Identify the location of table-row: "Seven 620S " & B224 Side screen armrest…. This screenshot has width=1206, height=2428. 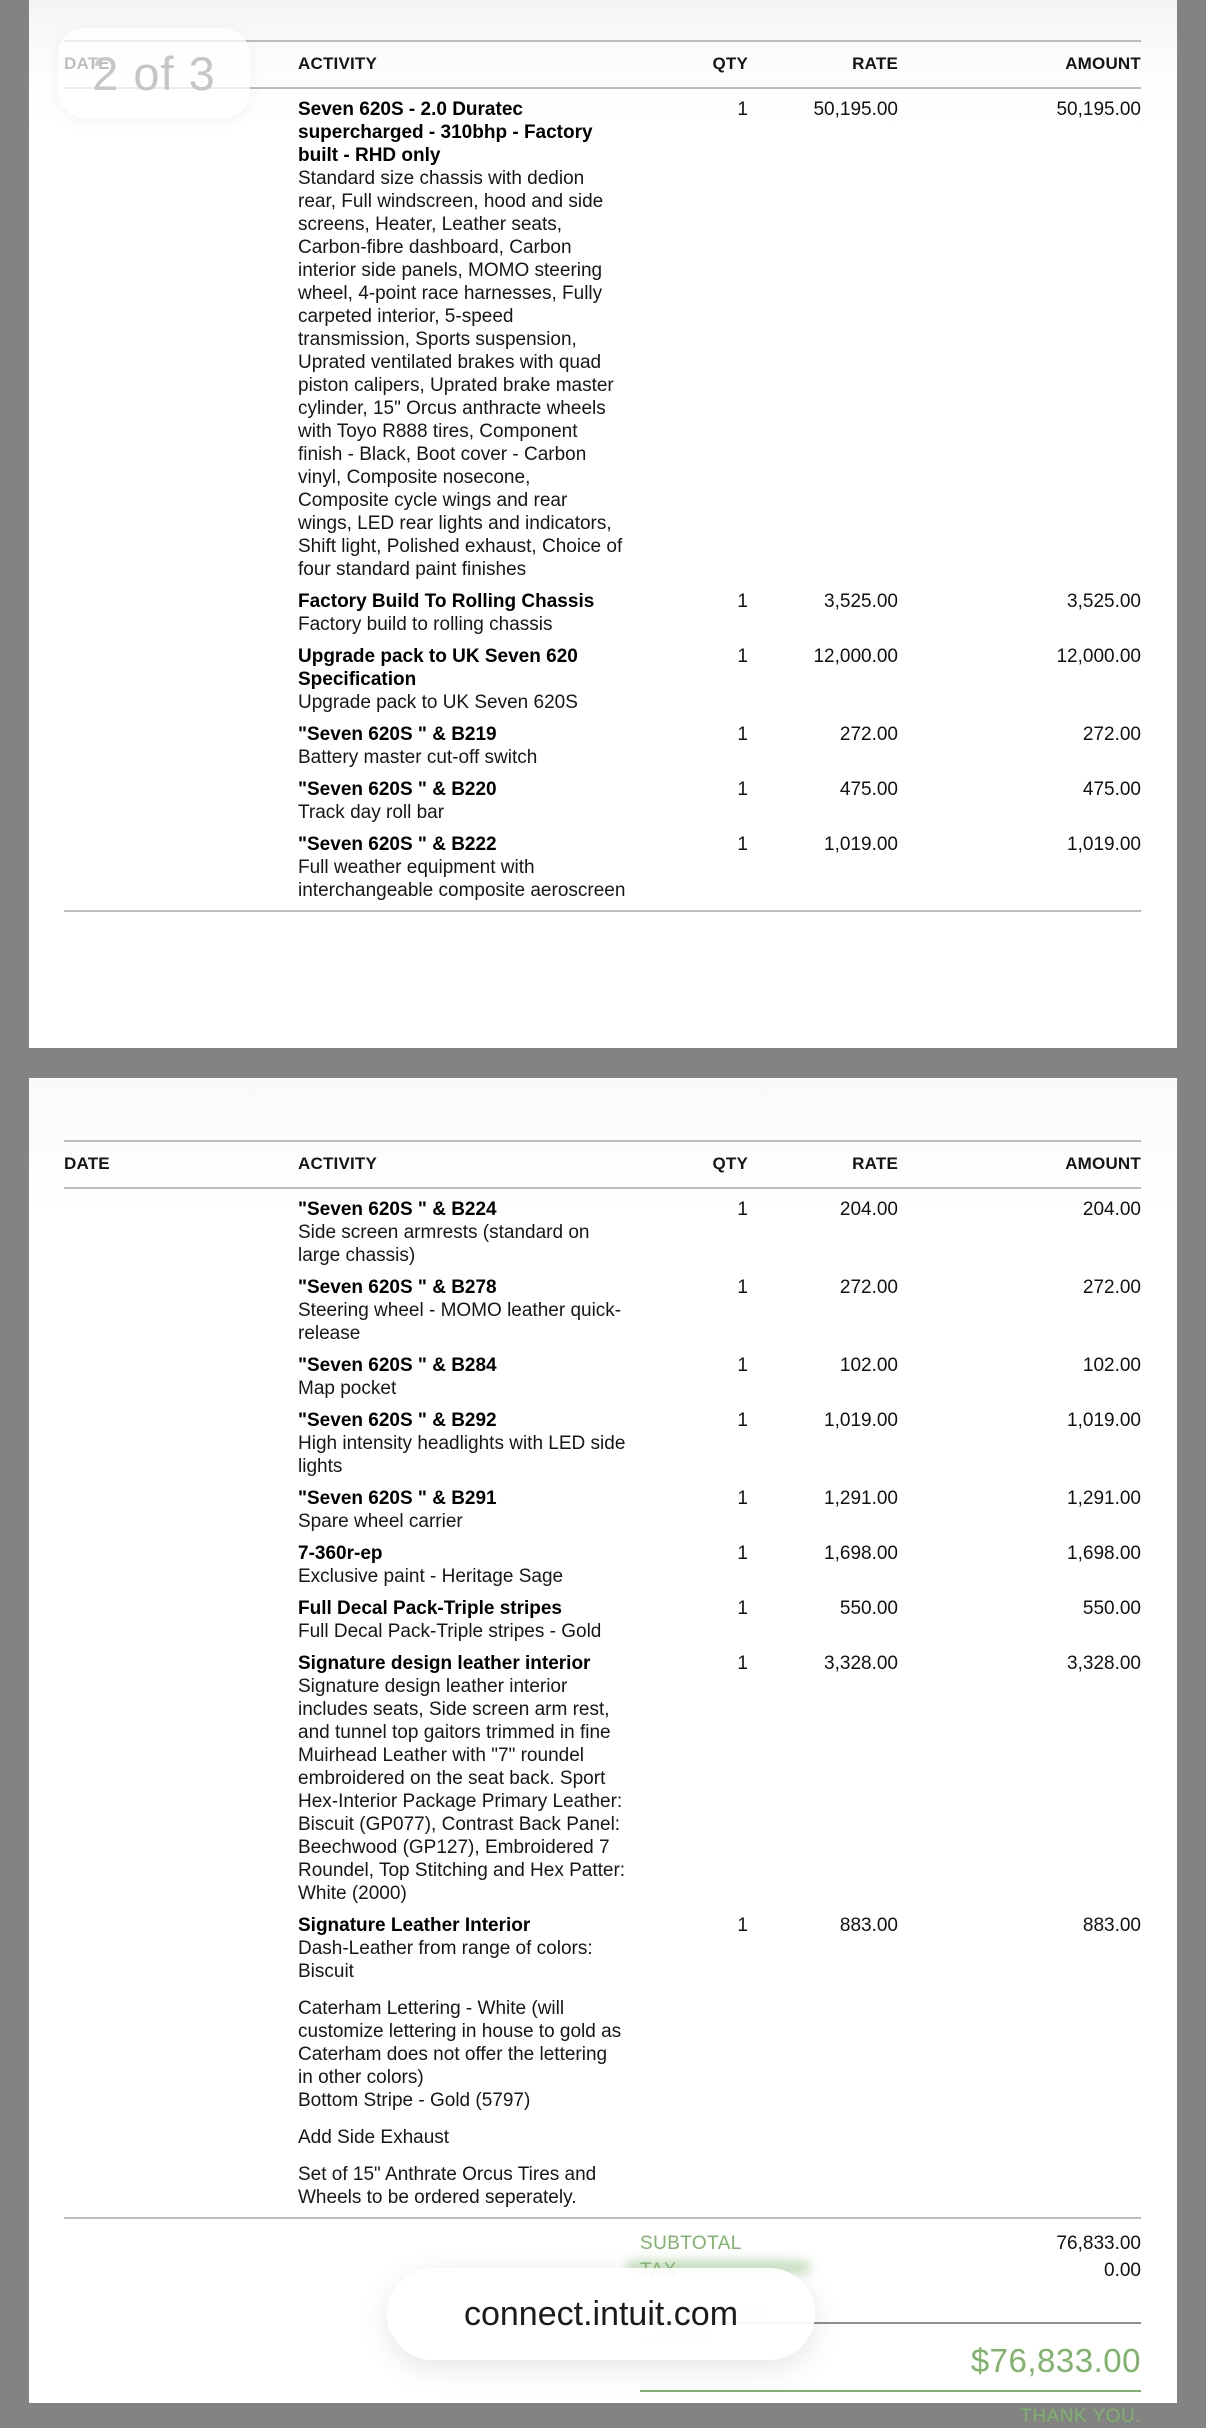
(602, 1232).